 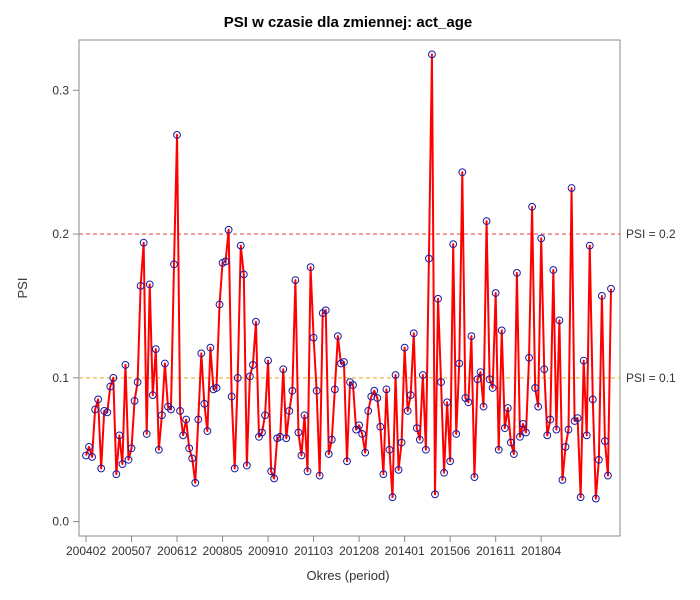 What do you see at coordinates (651, 234) in the screenshot?
I see `reference-line-label-0: PSI = 0.2` at bounding box center [651, 234].